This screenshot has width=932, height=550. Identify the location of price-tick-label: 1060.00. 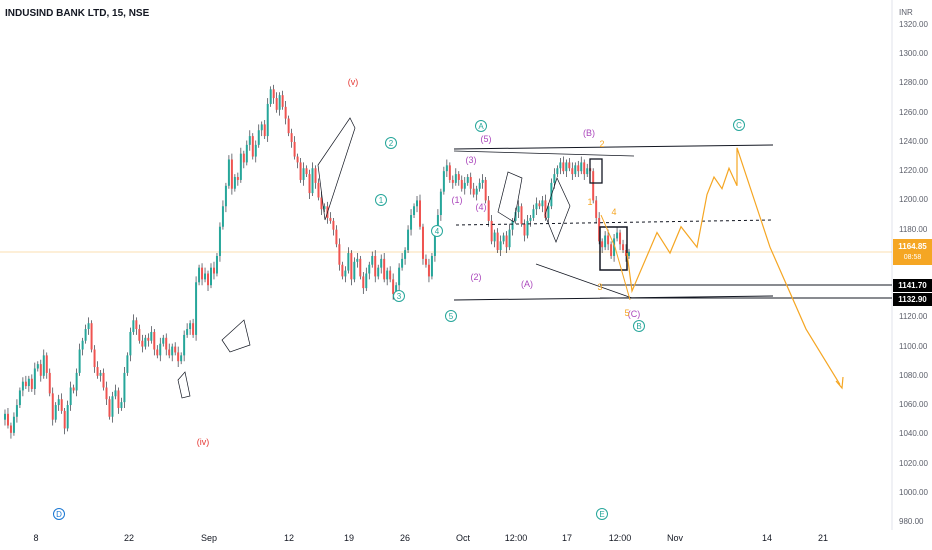
(913, 405).